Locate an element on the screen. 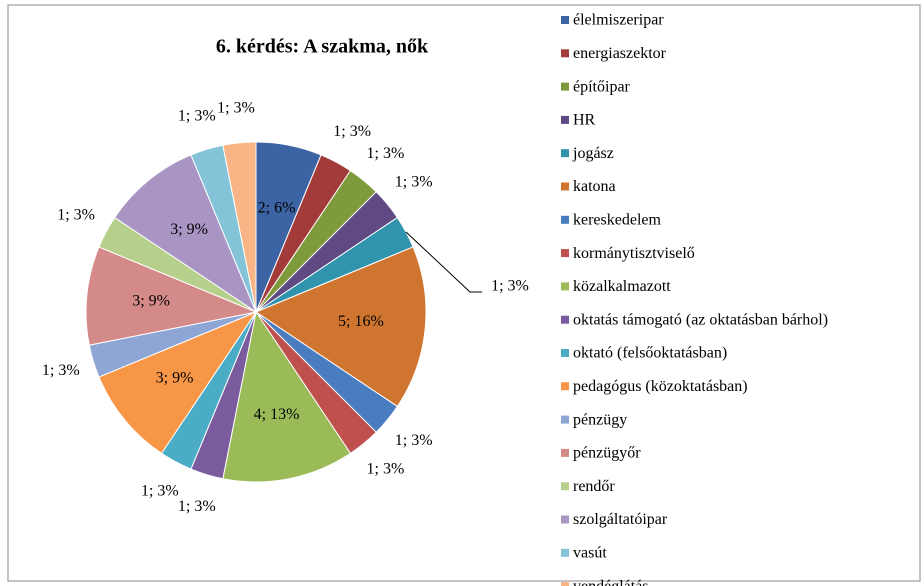  legend-label: energiaszektor is located at coordinates (620, 53).